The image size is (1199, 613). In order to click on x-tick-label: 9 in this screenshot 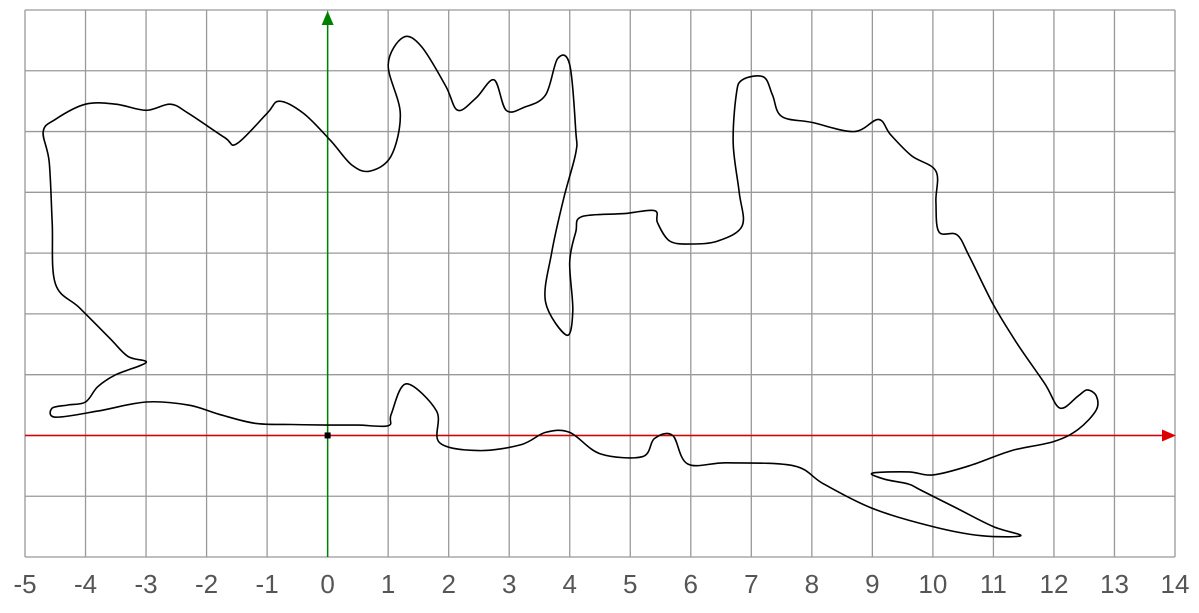, I will do `click(872, 584)`.